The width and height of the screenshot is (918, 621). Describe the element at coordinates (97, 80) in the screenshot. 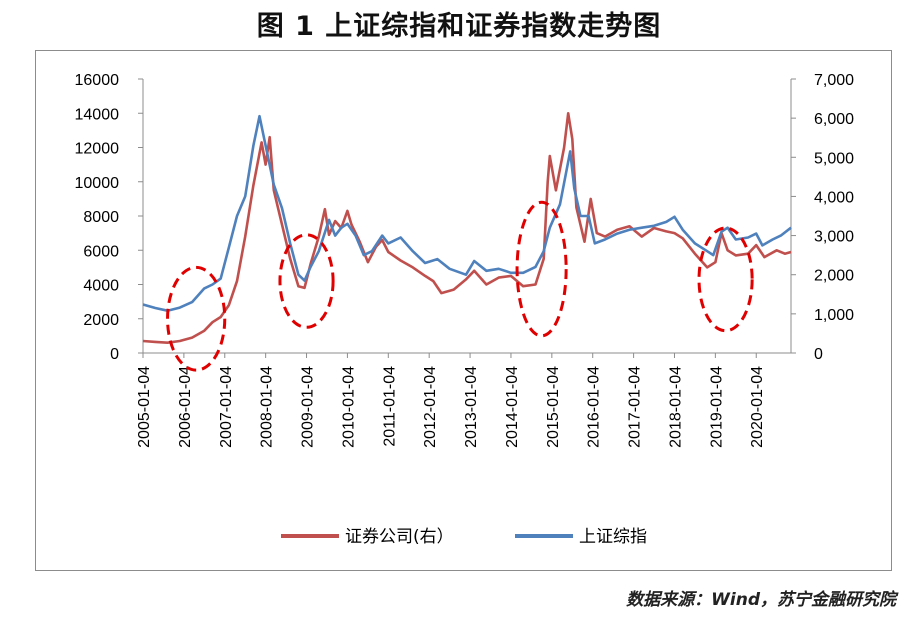

I see `left-tick-label: 16000` at that location.